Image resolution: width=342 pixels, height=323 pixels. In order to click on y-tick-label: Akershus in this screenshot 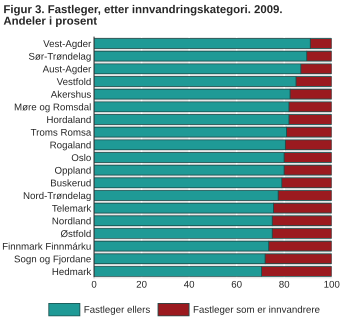, I will do `click(70, 94)`.